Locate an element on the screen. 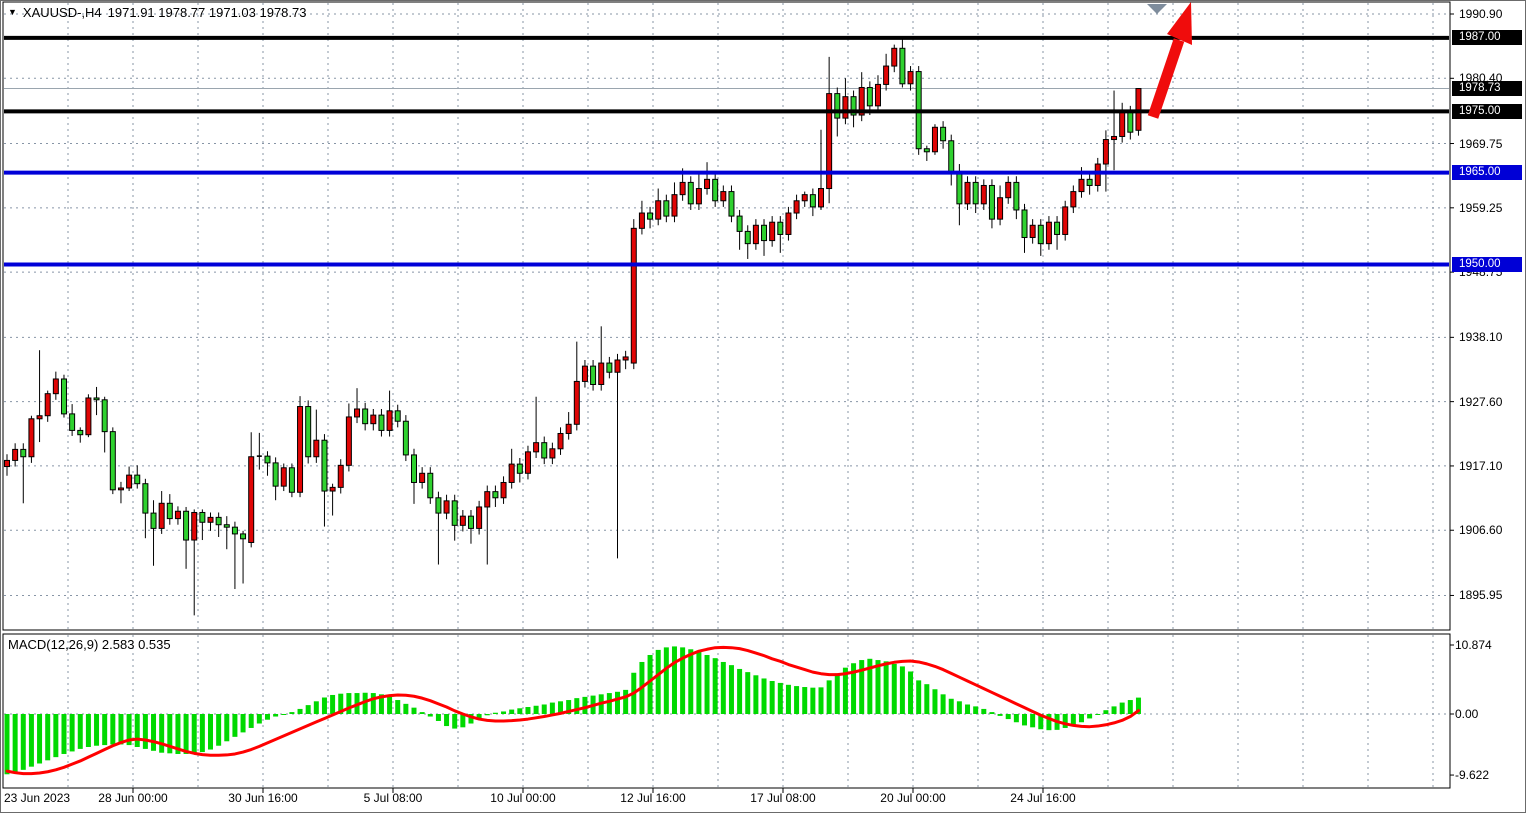 The height and width of the screenshot is (813, 1526). macd-axis-label: 0.00 is located at coordinates (1467, 714).